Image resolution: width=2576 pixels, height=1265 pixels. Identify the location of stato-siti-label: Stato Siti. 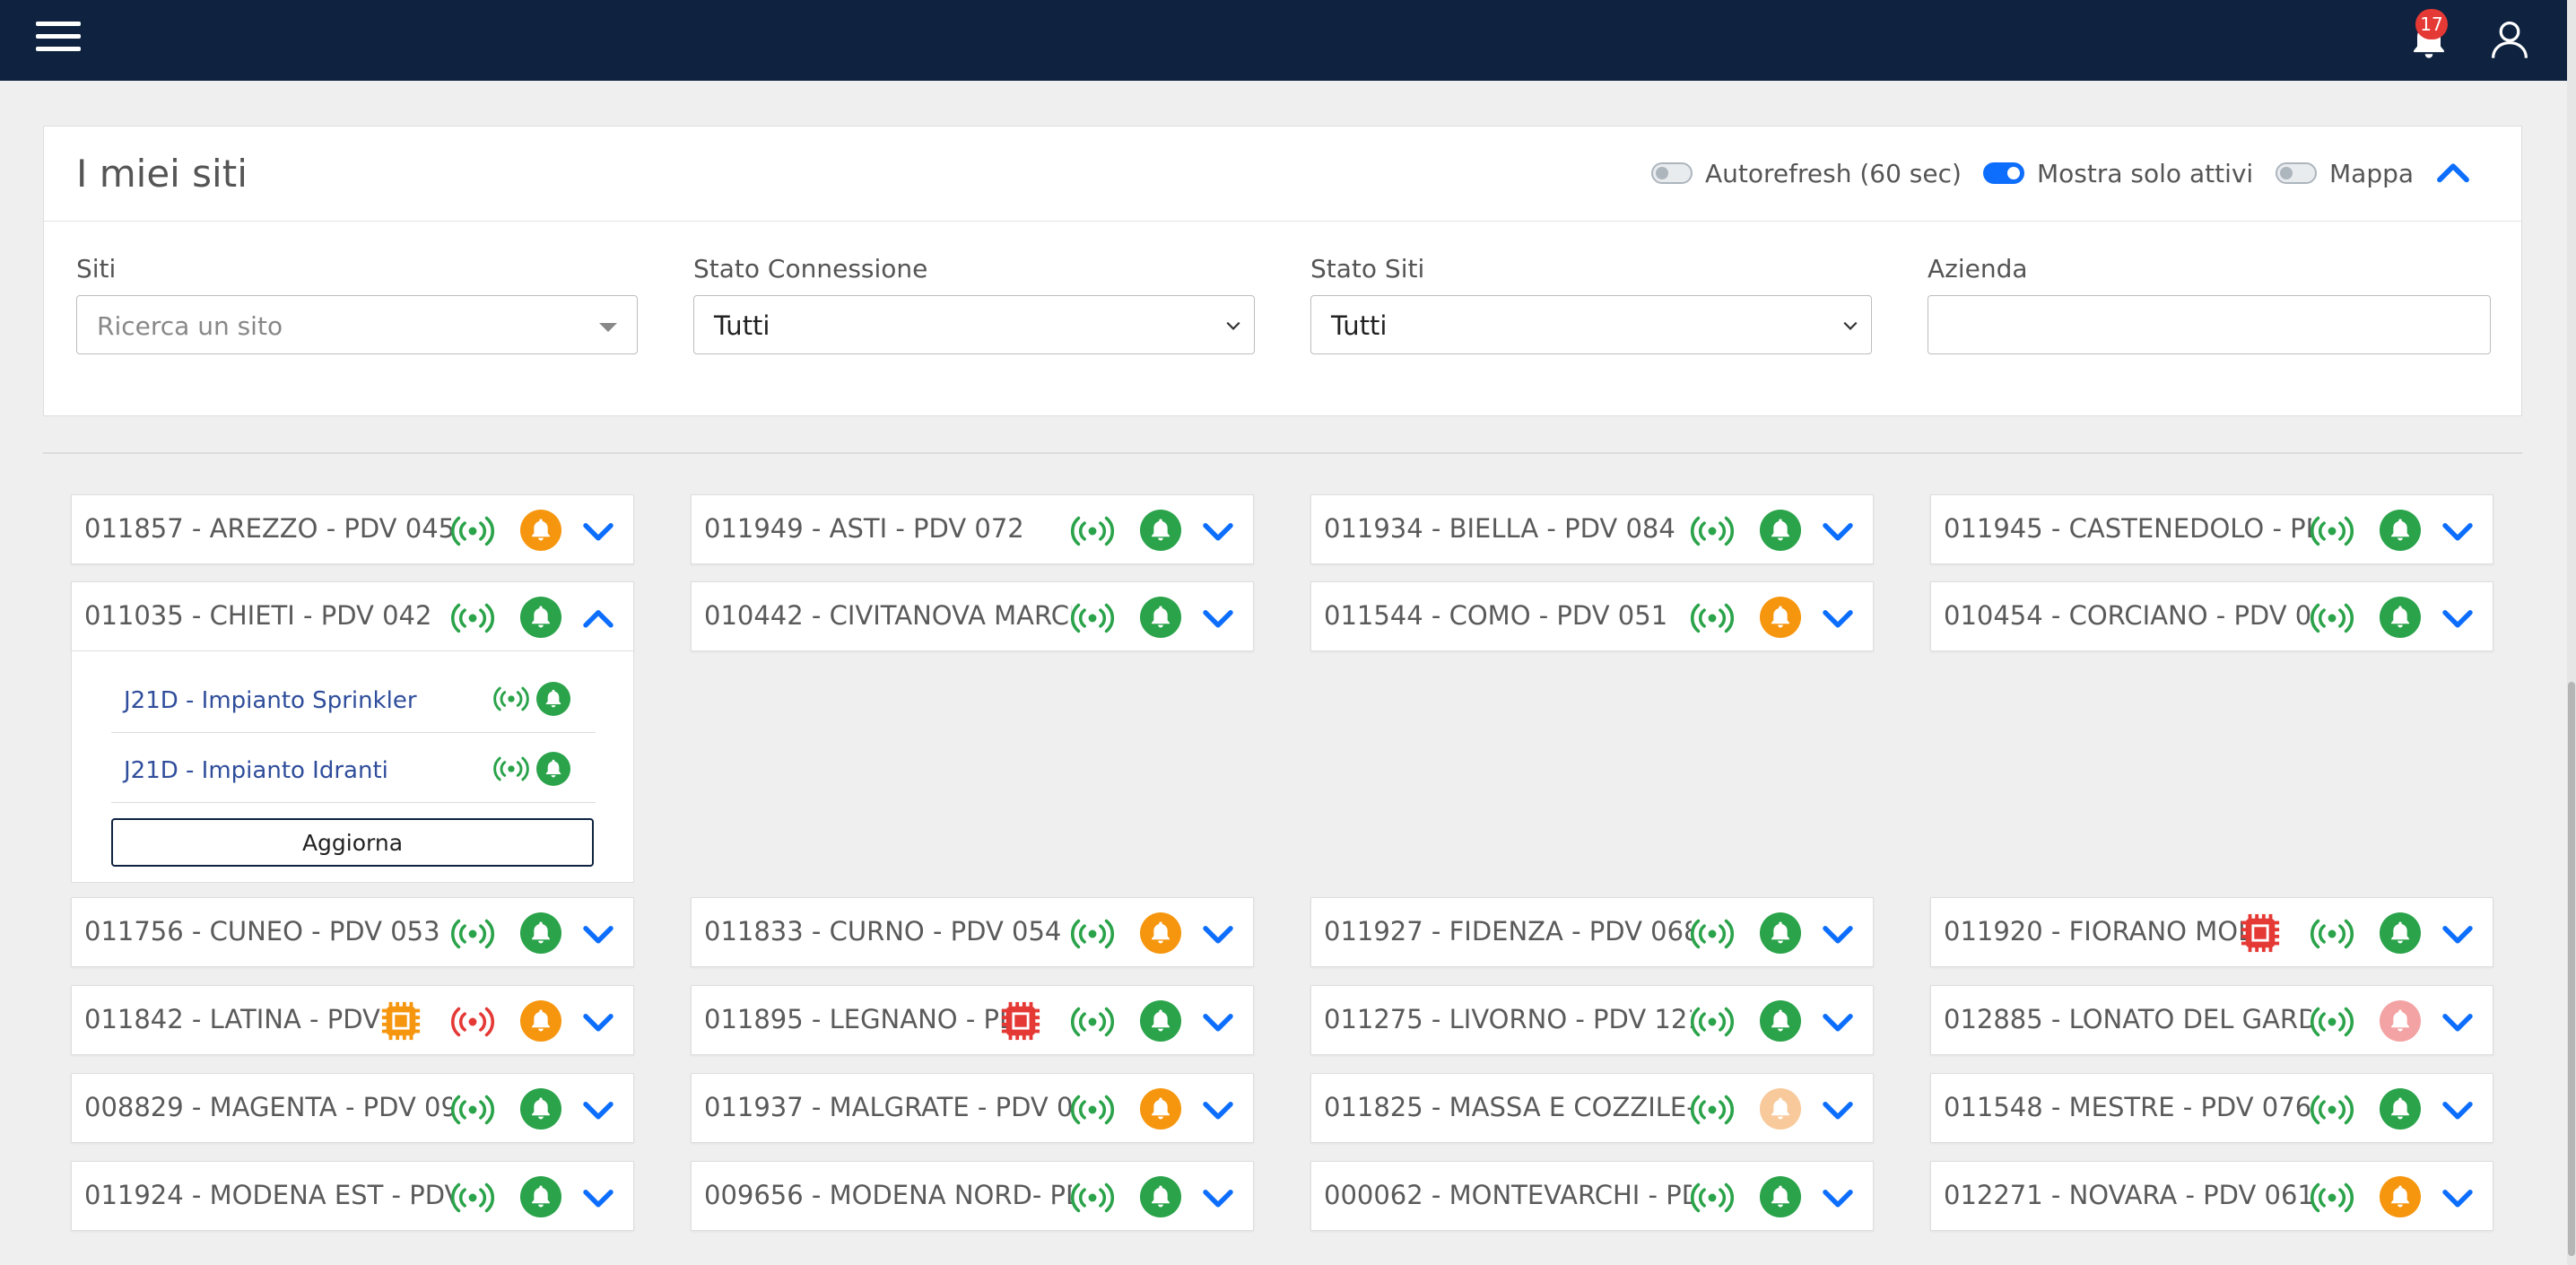
(1367, 269).